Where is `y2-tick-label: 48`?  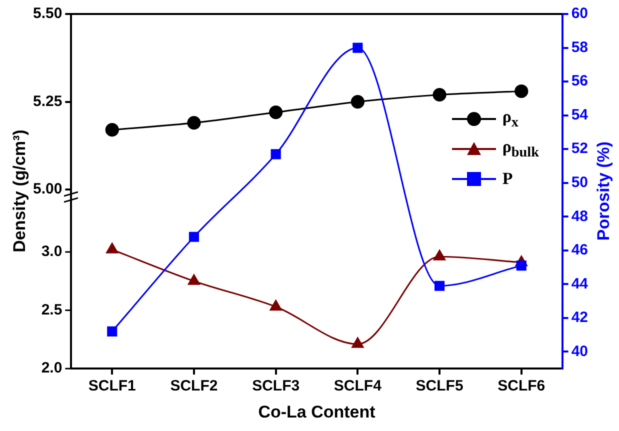 y2-tick-label: 48 is located at coordinates (579, 216).